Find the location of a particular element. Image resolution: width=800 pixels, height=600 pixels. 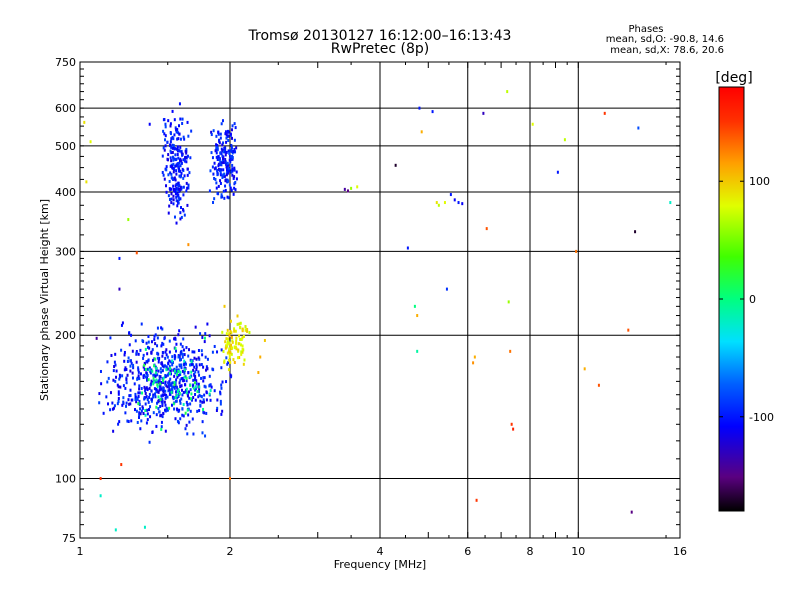

y-tick-label: 300 is located at coordinates (65, 251).